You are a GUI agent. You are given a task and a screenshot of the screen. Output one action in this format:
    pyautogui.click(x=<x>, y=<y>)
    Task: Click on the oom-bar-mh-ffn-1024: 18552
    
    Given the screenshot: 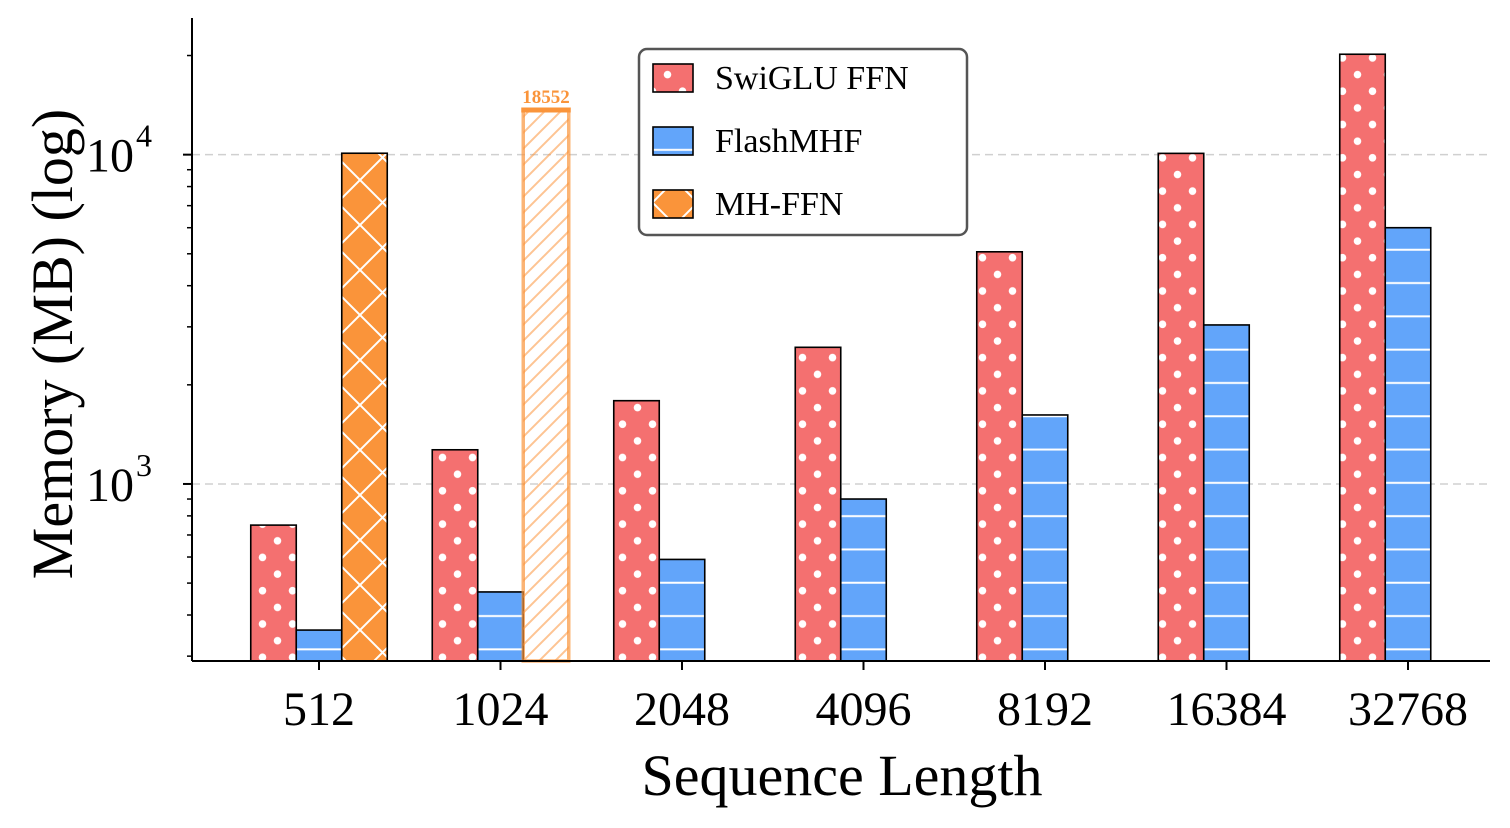 What is the action you would take?
    pyautogui.click(x=546, y=375)
    